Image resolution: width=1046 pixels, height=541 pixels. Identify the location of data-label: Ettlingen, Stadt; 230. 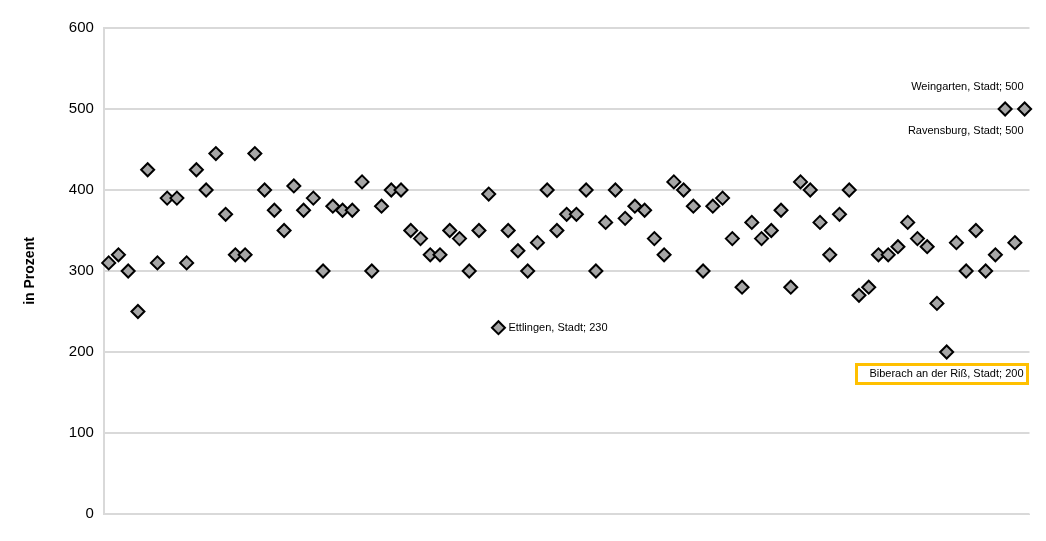
(558, 326).